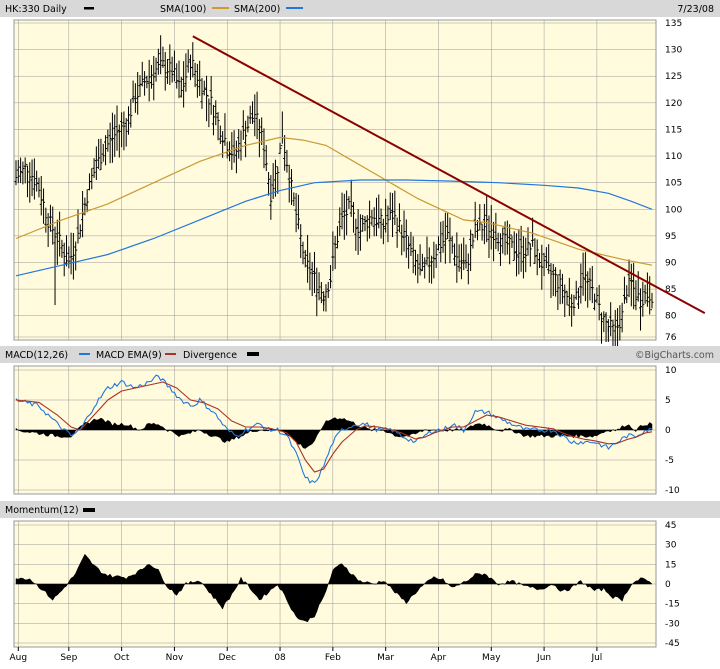 The height and width of the screenshot is (669, 720). Describe the element at coordinates (673, 157) in the screenshot. I see `price-tick-label: 110` at that location.